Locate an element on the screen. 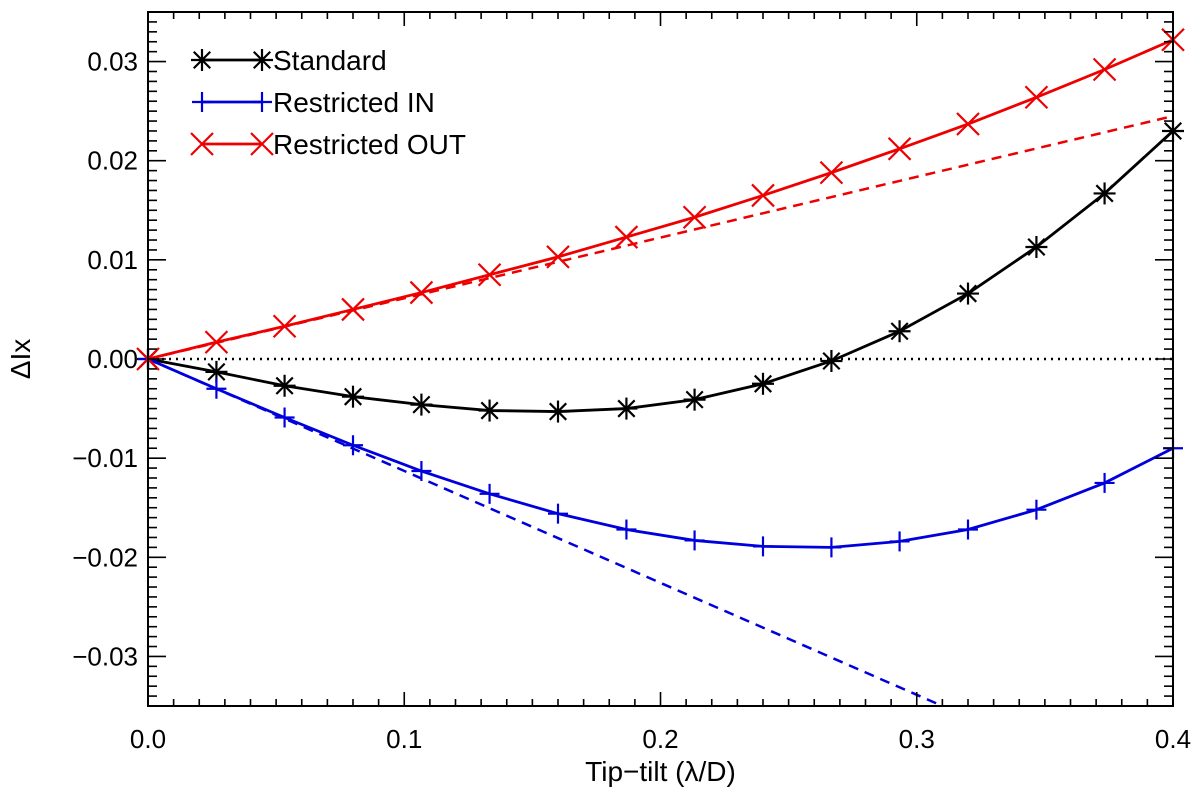 Image resolution: width=1200 pixels, height=792 pixels. data-point-0-7-stroke is located at coordinates (626, 408).